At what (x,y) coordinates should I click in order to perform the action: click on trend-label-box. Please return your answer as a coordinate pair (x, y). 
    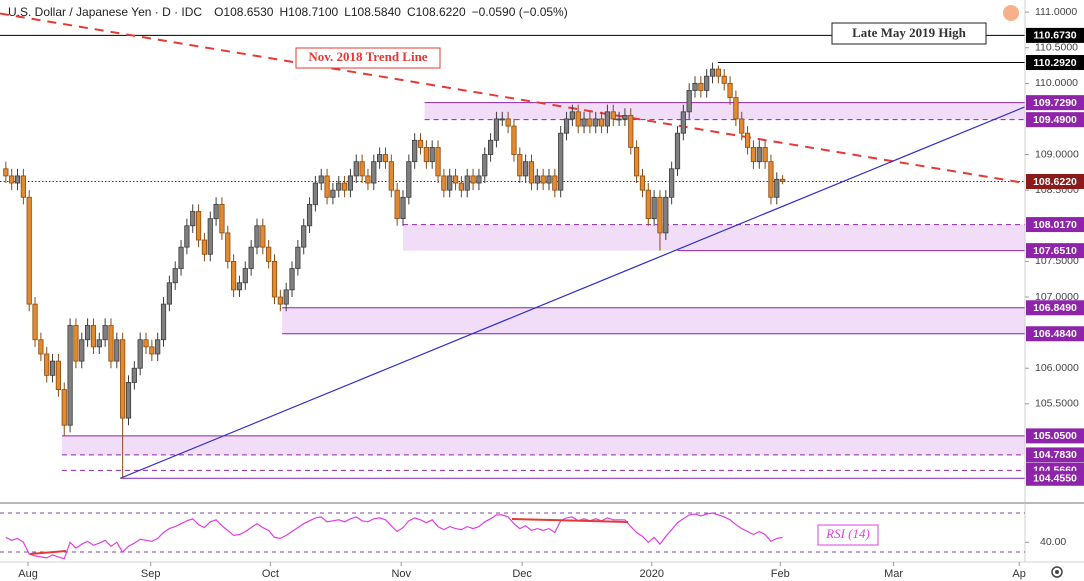
    Looking at the image, I should click on (368, 58).